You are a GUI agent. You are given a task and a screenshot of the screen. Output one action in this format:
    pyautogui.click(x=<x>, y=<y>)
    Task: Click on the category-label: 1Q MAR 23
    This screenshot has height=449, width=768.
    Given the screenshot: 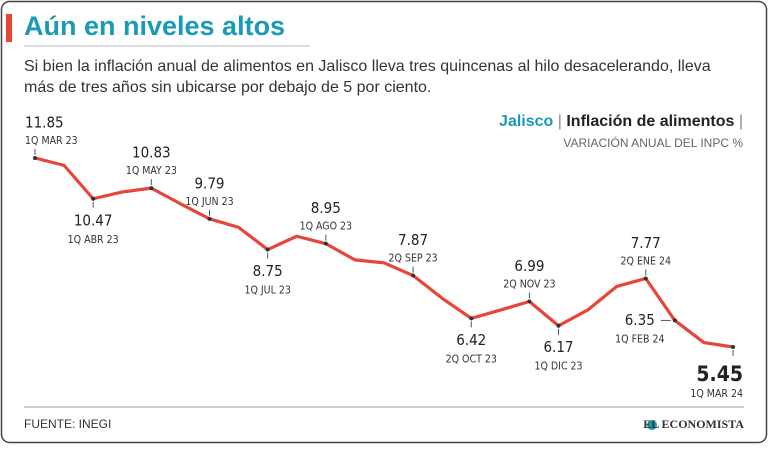 What is the action you would take?
    pyautogui.click(x=51, y=141)
    